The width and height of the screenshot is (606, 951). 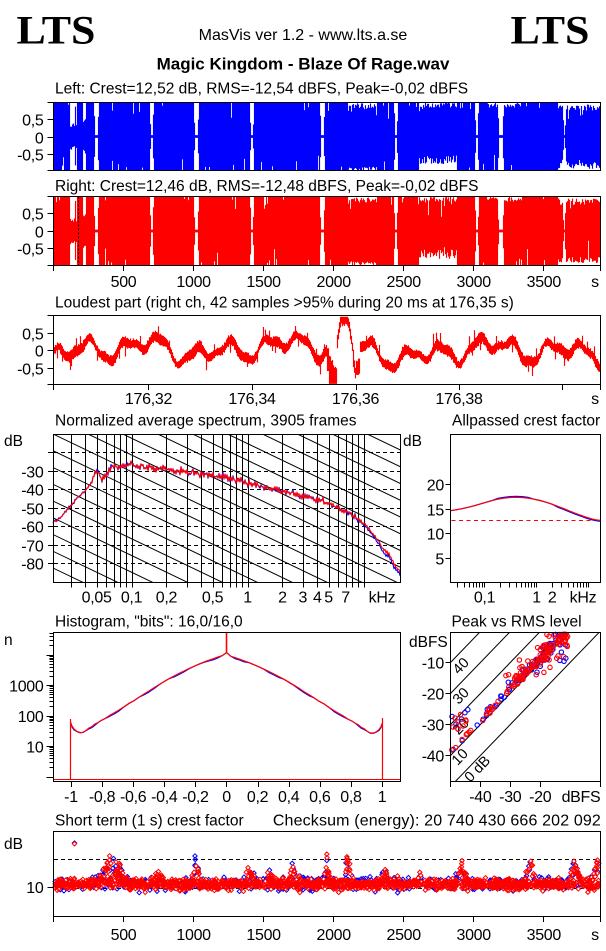 What do you see at coordinates (32, 564) in the screenshot?
I see `svg-text: -80` at bounding box center [32, 564].